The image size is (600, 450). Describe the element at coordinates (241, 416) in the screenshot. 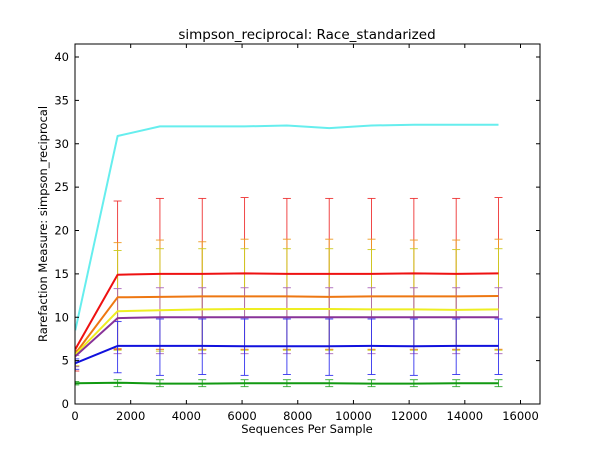

I see `x-tick-label: 6000` at that location.